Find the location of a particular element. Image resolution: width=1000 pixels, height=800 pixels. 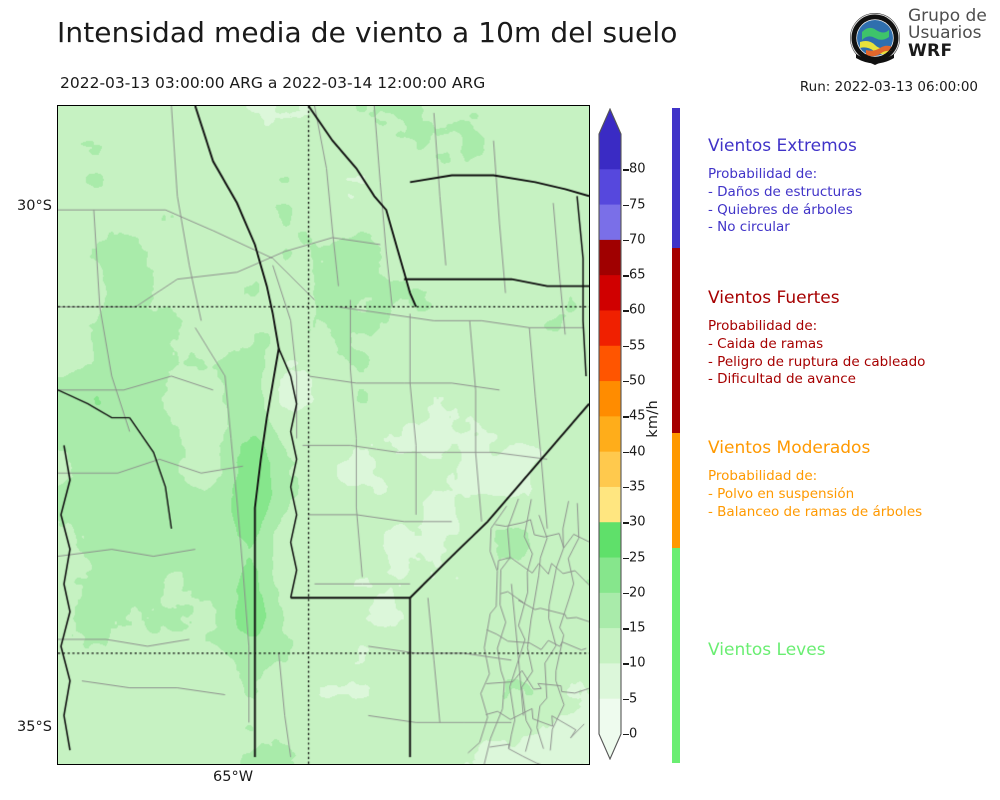

colorbar-tick-label-80: 80 is located at coordinates (637, 169).